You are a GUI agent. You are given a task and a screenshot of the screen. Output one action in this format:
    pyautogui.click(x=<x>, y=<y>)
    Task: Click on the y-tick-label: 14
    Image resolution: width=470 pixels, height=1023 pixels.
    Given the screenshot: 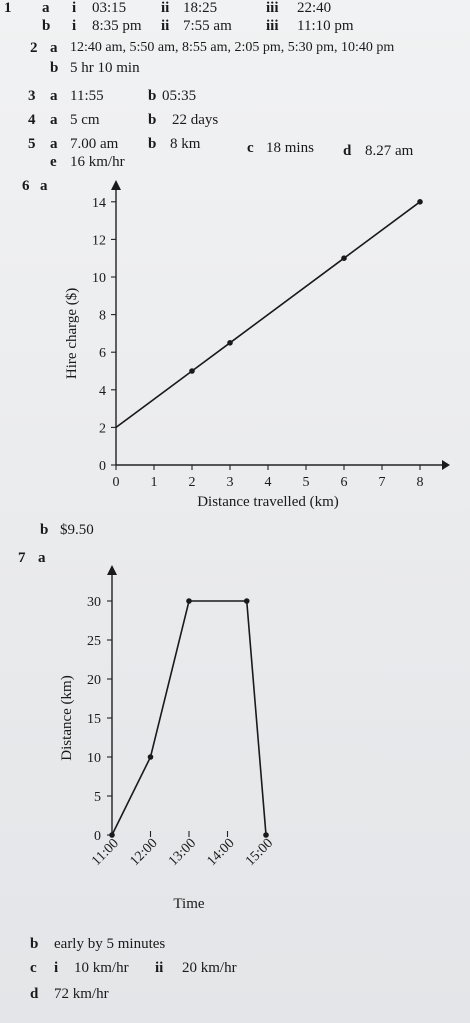 What is the action you would take?
    pyautogui.click(x=99, y=203)
    